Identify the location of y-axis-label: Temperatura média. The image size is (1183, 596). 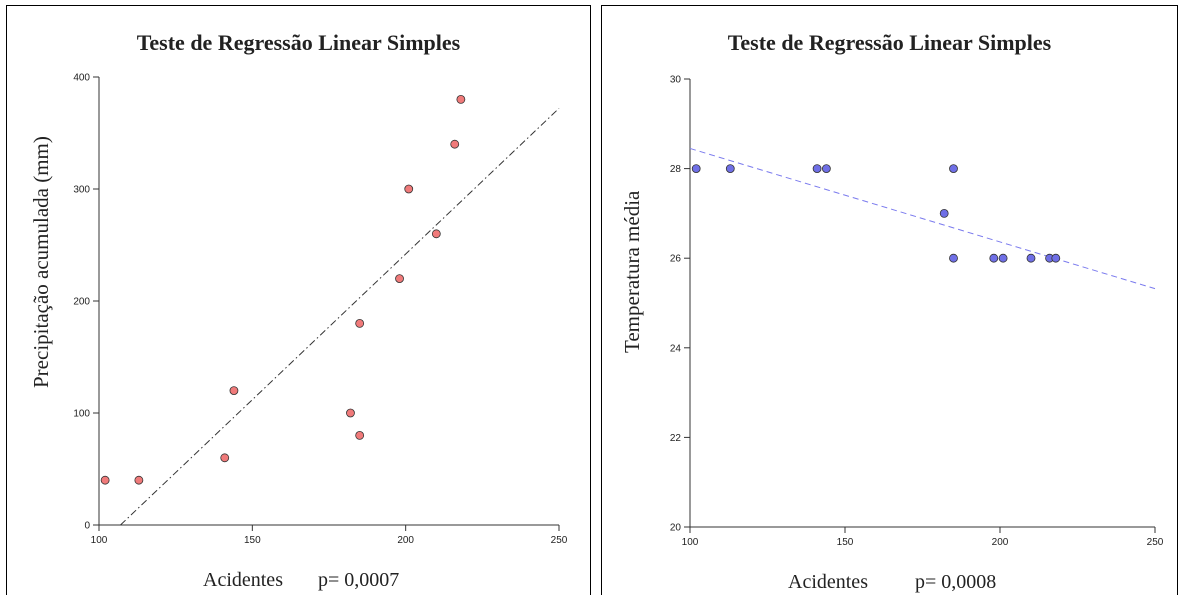
(632, 271).